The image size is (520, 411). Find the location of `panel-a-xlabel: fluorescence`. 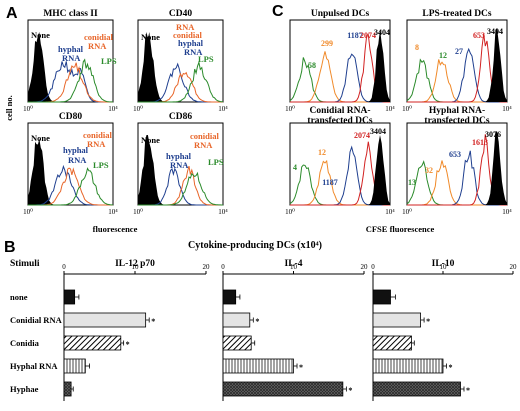

panel-a-xlabel: fluorescence is located at coordinates (115, 229).